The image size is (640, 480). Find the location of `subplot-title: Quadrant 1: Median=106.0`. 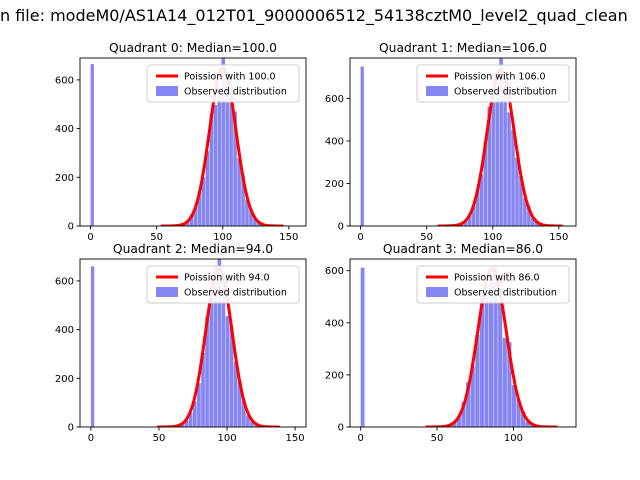

subplot-title: Quadrant 1: Median=106.0 is located at coordinates (463, 48).